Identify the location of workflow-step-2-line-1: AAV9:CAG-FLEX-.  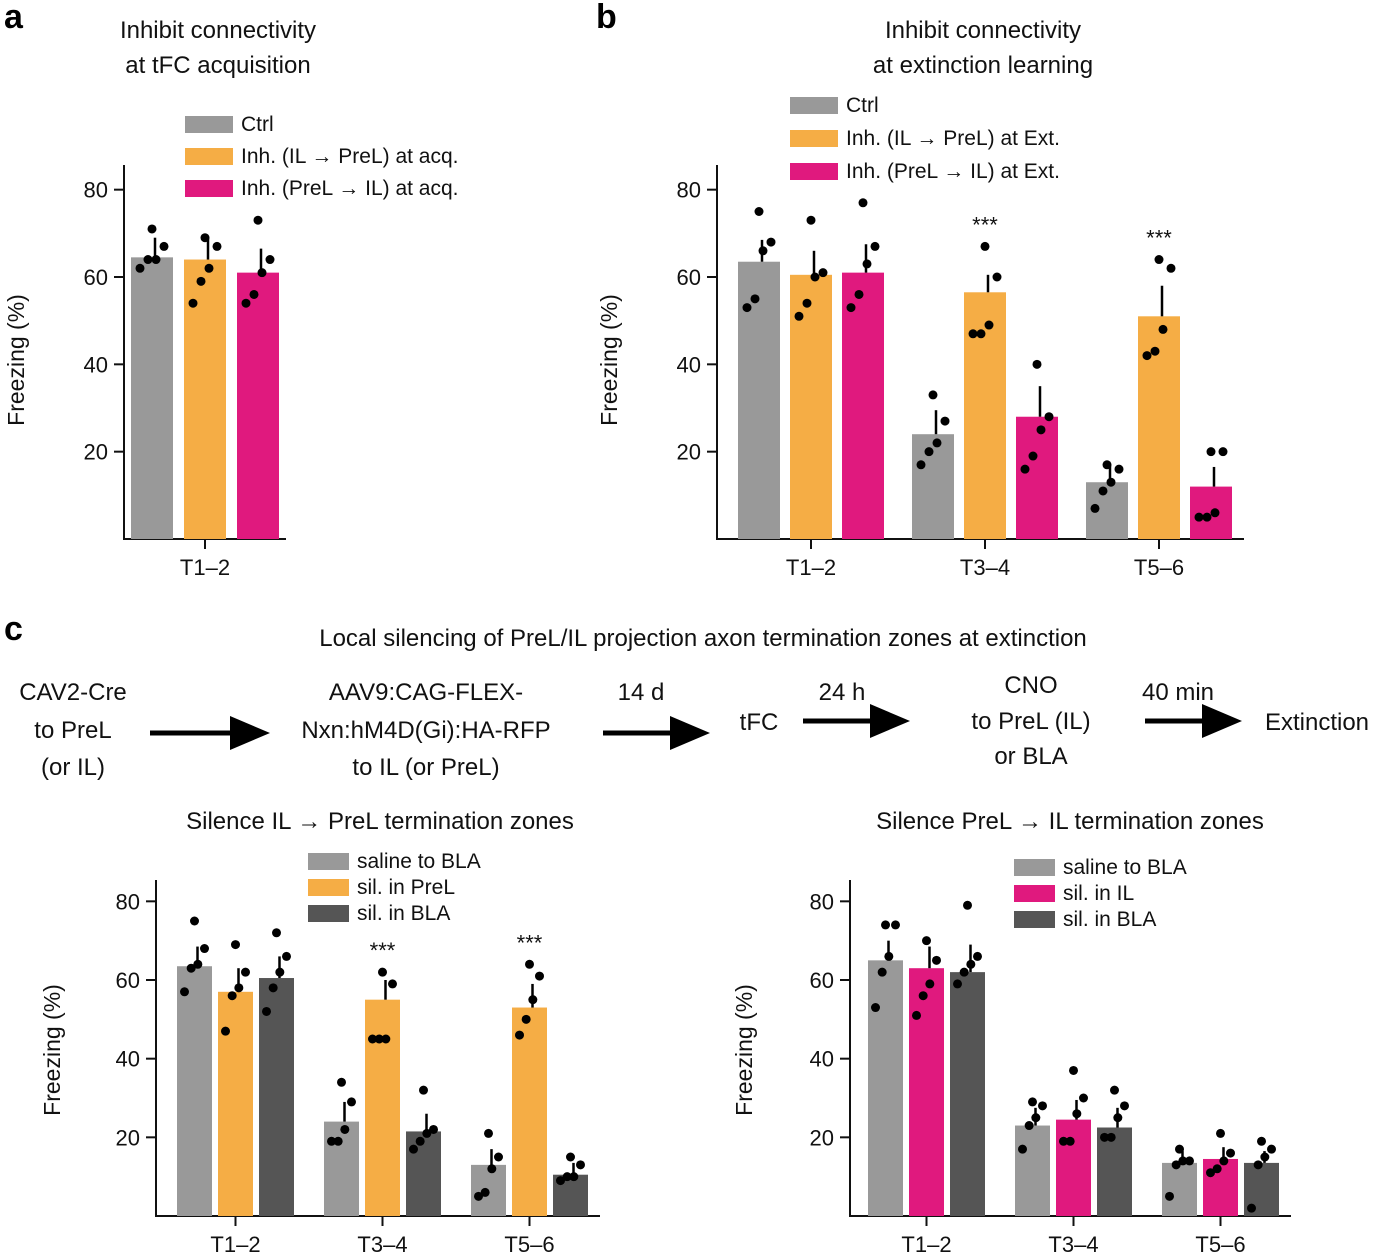
(426, 692).